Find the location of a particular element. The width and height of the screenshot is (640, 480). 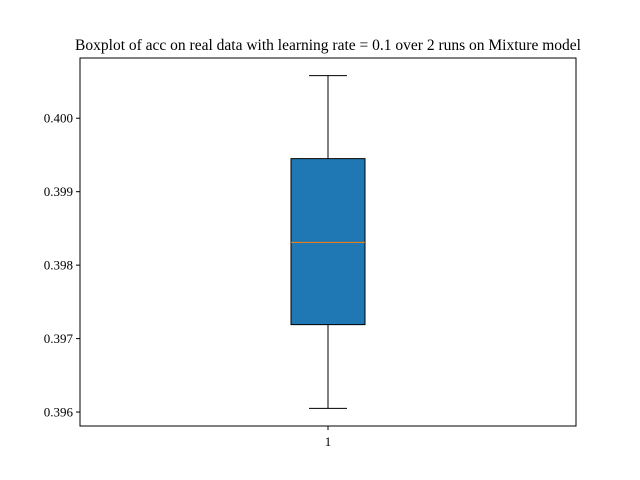

y-tick-label: 0.398 is located at coordinates (58, 265).